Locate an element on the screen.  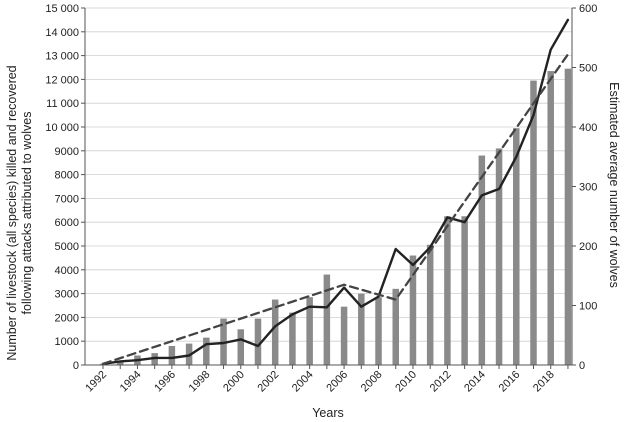
x-tick-label: 1992 is located at coordinates (96, 382).